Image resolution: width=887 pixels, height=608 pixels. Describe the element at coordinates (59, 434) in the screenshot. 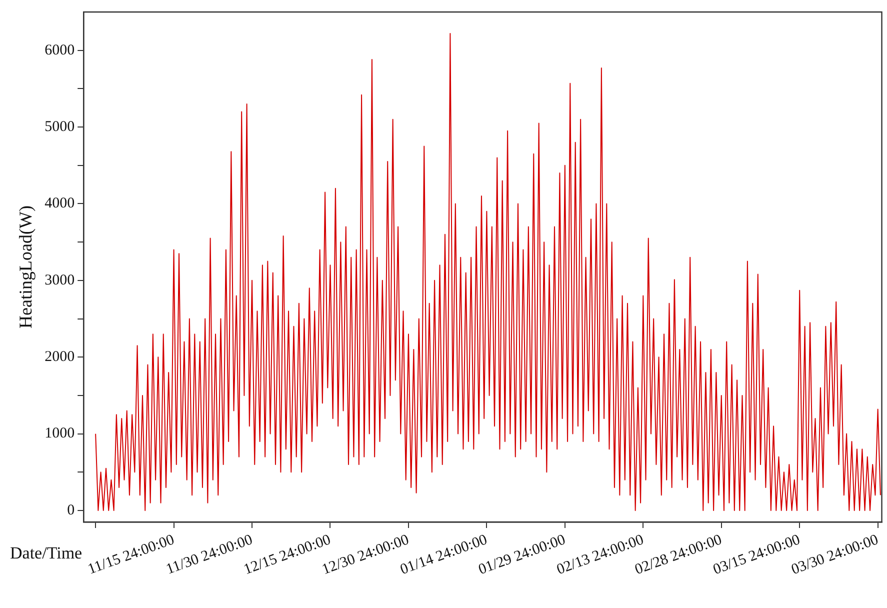

I see `y-tick-label: 1000` at that location.